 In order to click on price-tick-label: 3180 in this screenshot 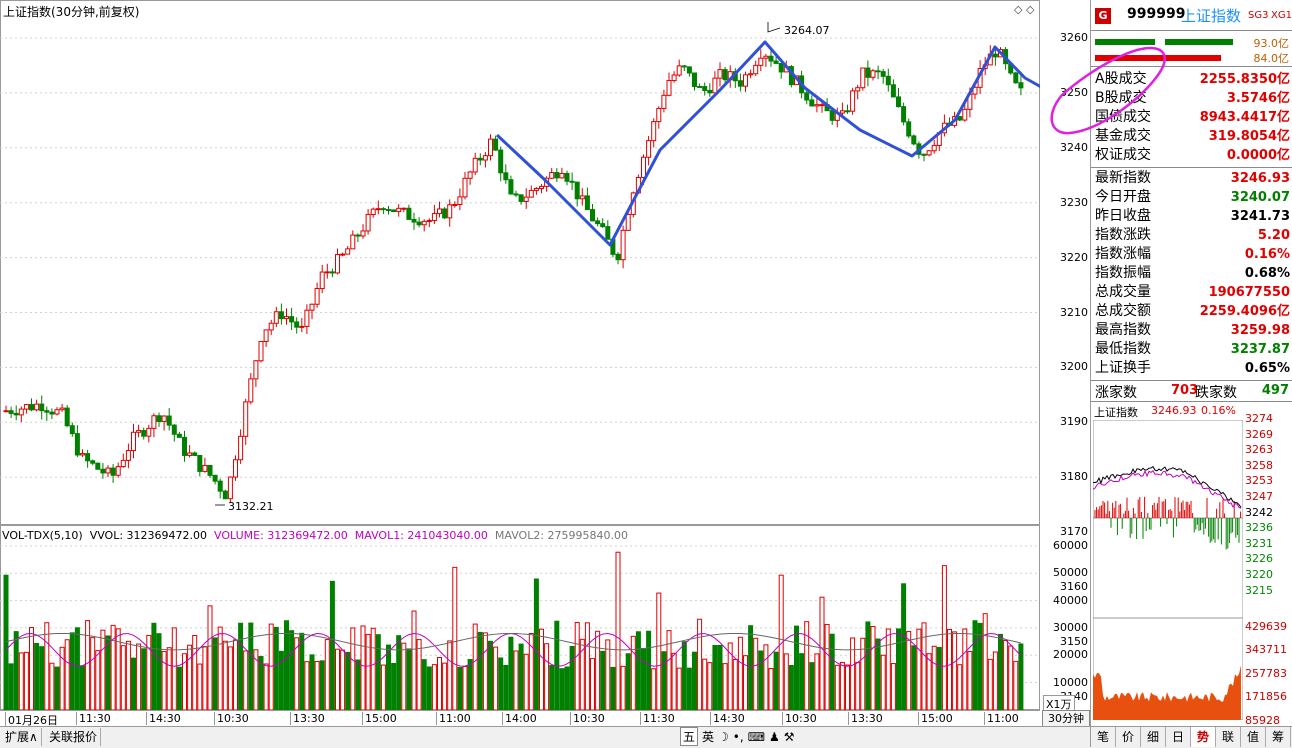, I will do `click(1074, 477)`.